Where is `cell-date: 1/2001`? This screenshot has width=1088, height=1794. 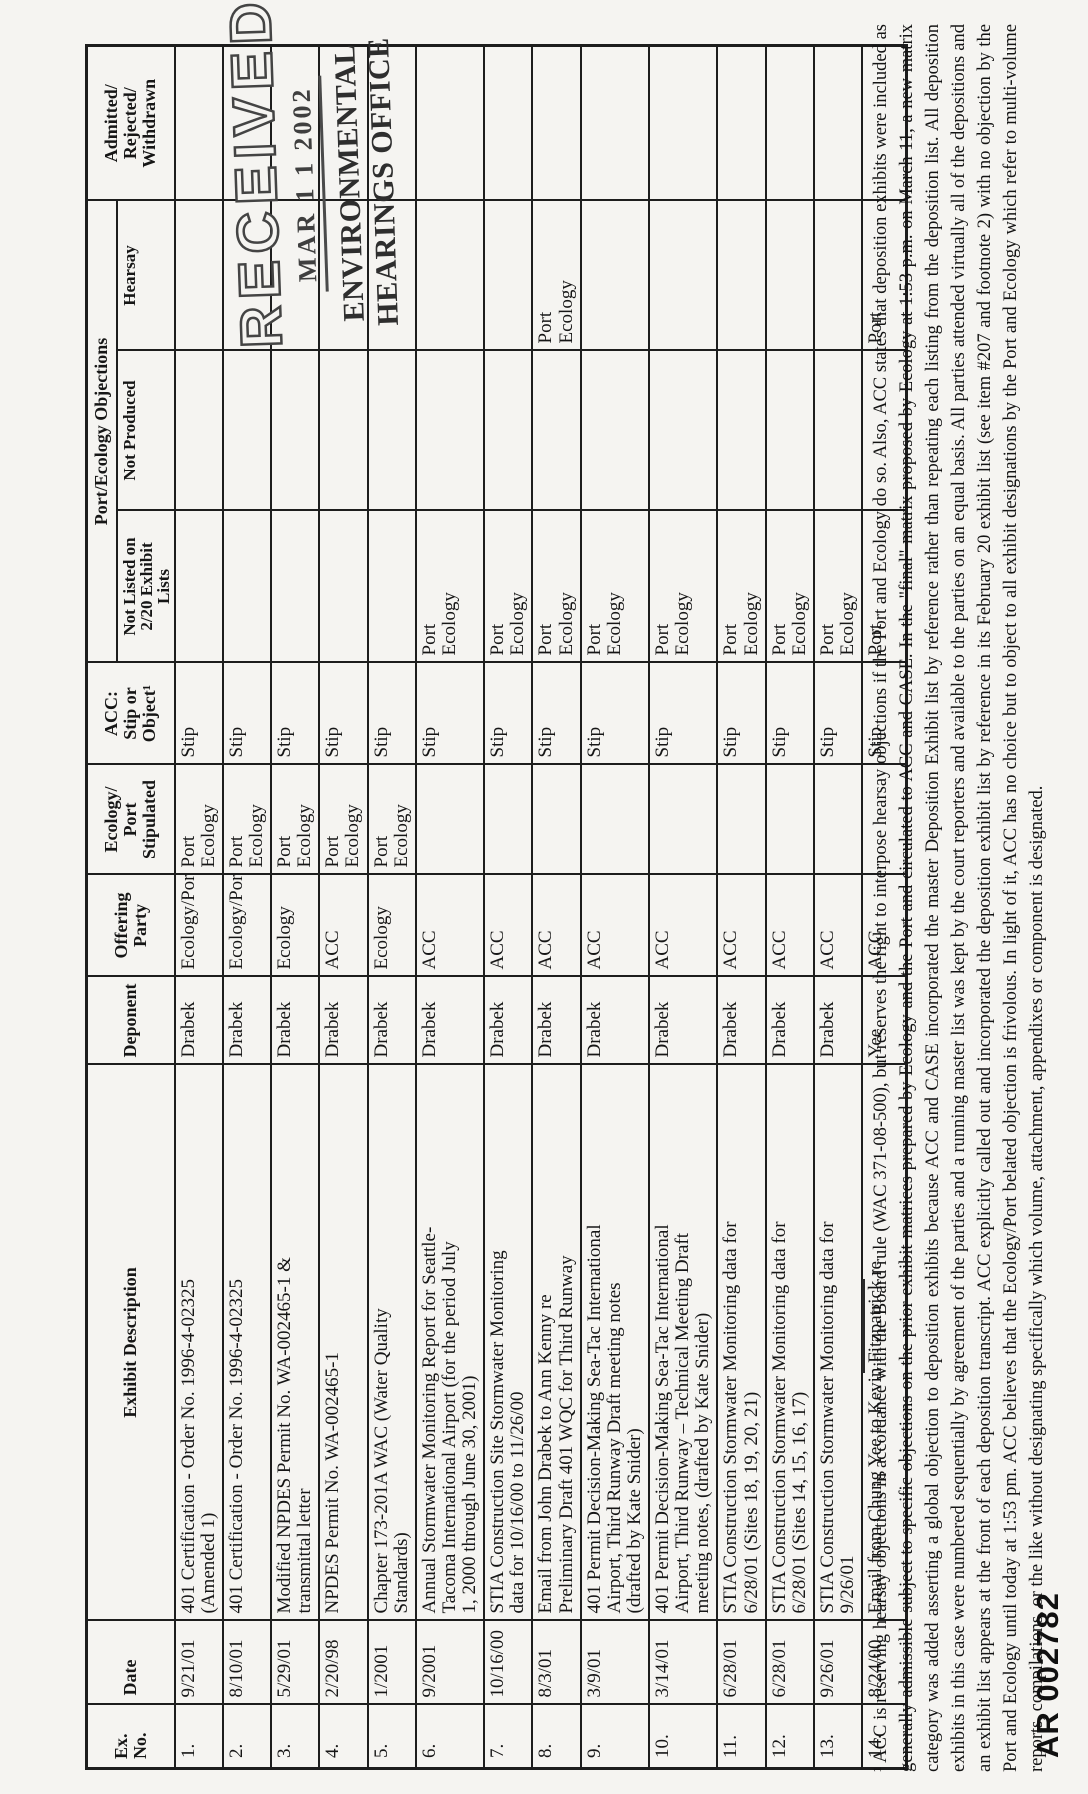 cell-date: 1/2001 is located at coordinates (391, 1662).